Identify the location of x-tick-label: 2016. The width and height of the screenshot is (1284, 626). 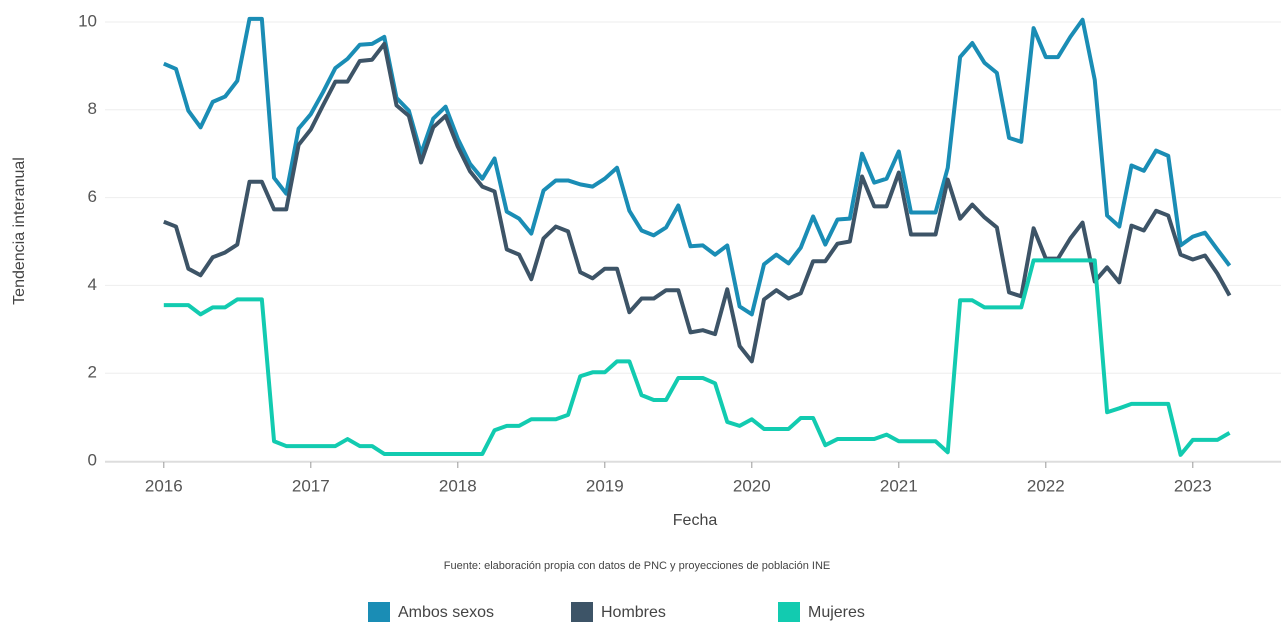
(164, 485).